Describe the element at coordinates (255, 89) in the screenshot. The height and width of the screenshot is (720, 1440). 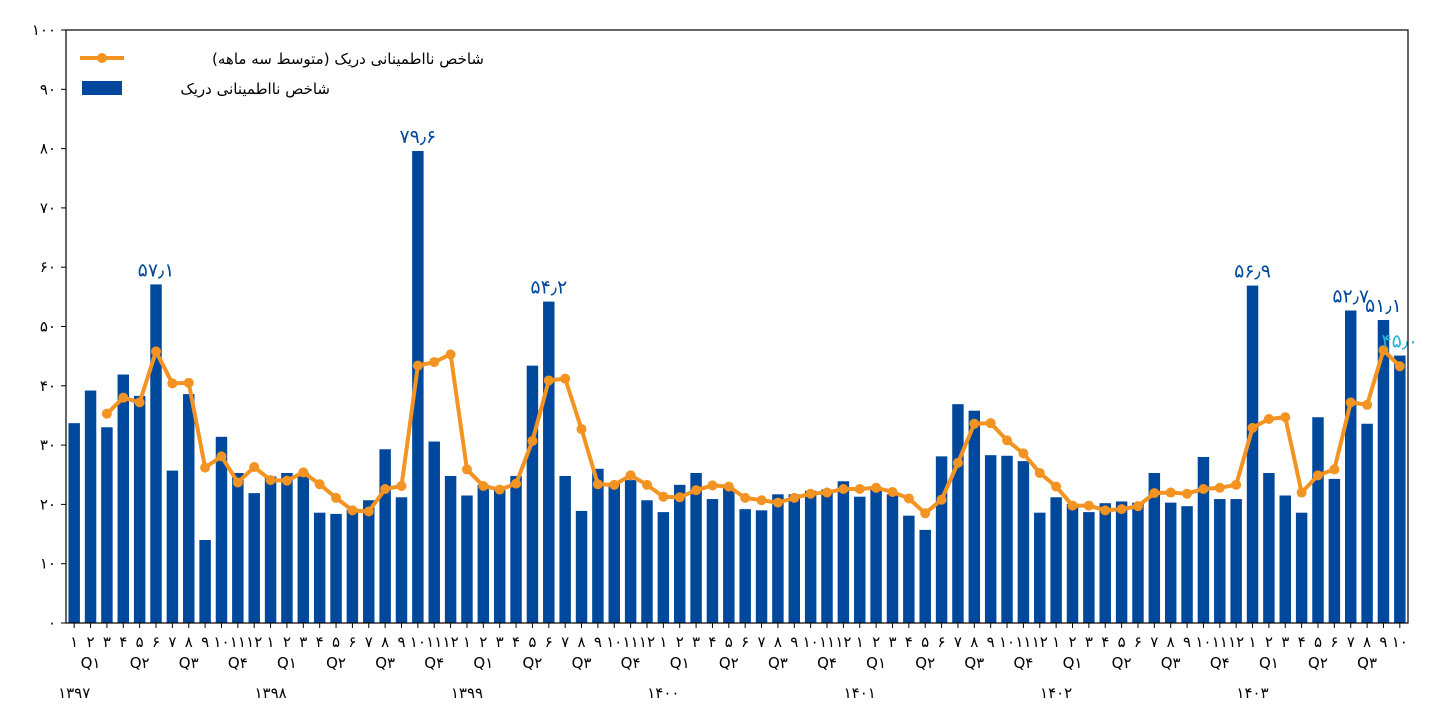
I see `legend-label-bars: شاخص نااطمینانی دریک` at that location.